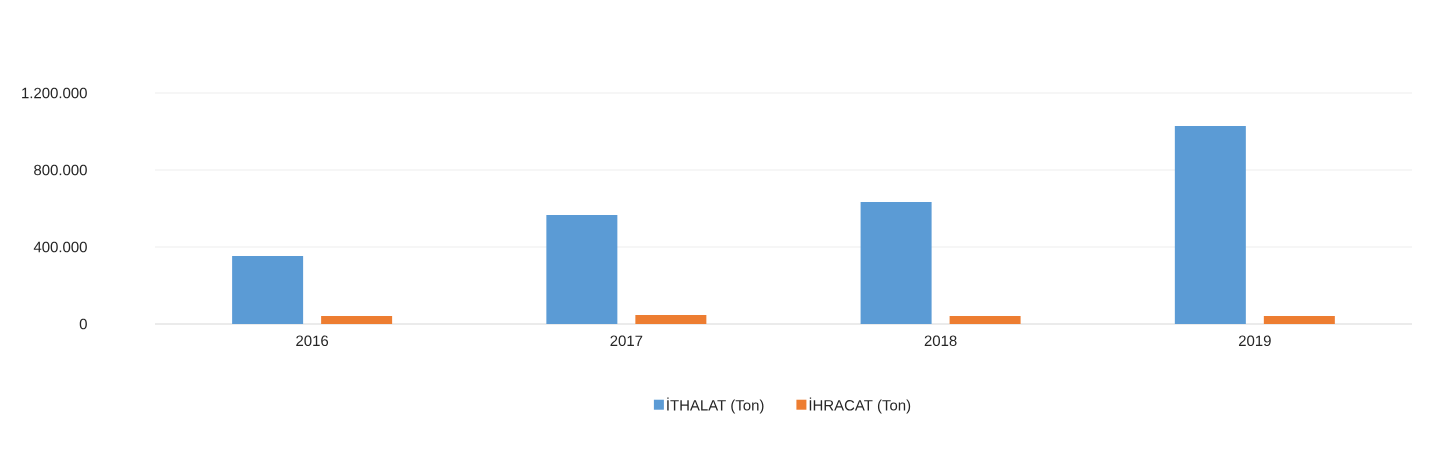 Image resolution: width=1445 pixels, height=454 pixels. I want to click on x-tick-label: 2017, so click(626, 341).